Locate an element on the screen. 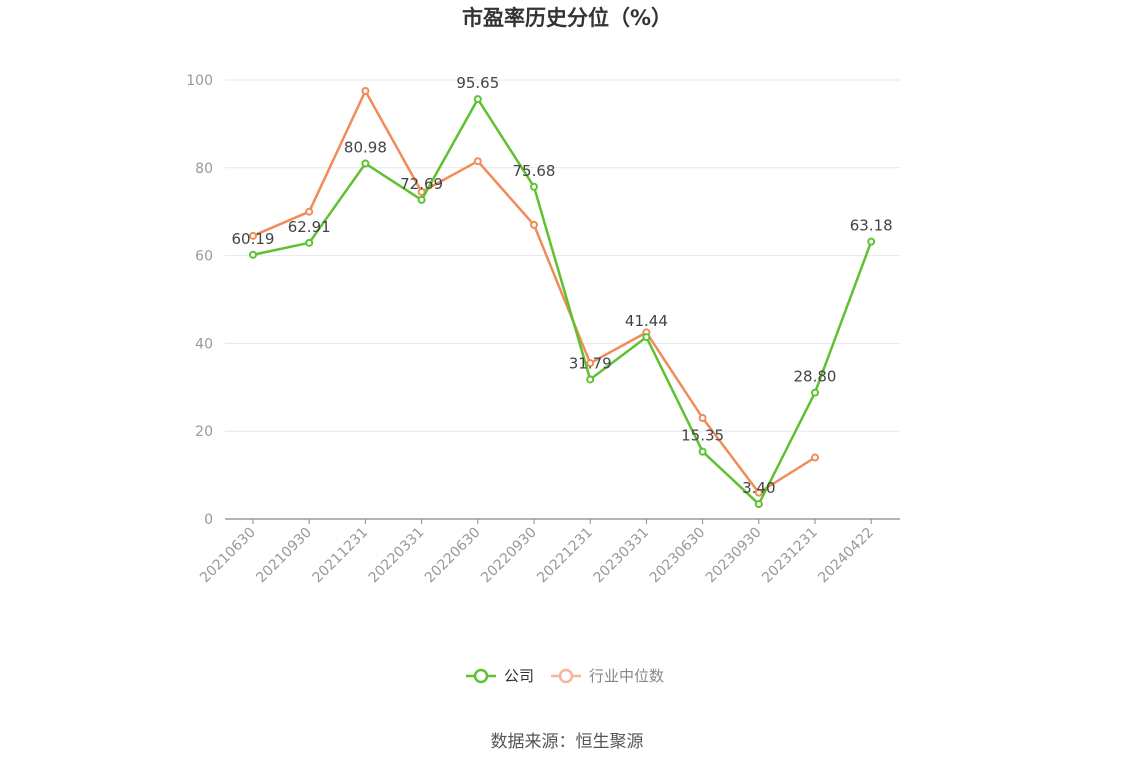 Image resolution: width=1134 pixels, height=766 pixels. source-note: 数据来源：恒生聚源 is located at coordinates (567, 742).